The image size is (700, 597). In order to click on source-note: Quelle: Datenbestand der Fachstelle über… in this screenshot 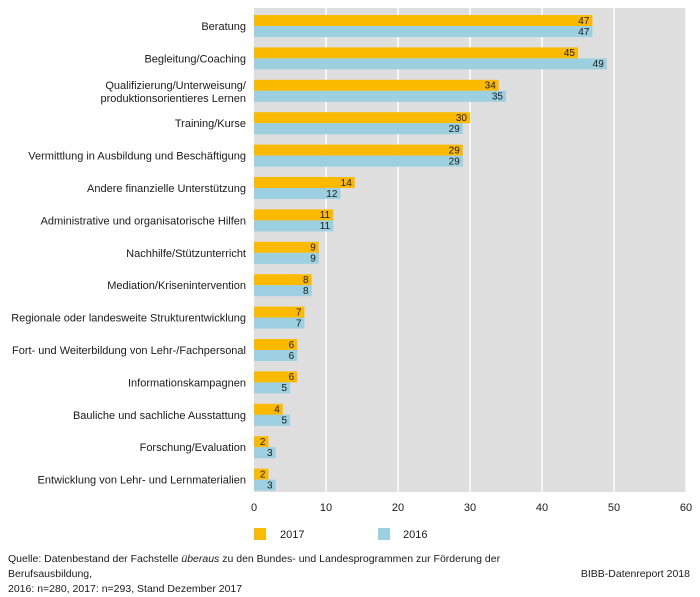, I will do `click(288, 574)`.